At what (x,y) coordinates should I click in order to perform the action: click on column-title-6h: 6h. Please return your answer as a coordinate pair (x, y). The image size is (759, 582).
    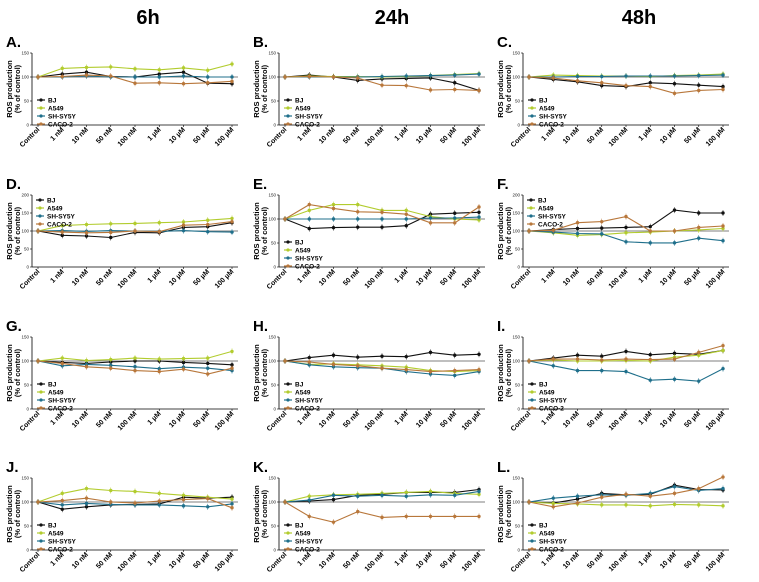
    Looking at the image, I should click on (147, 18).